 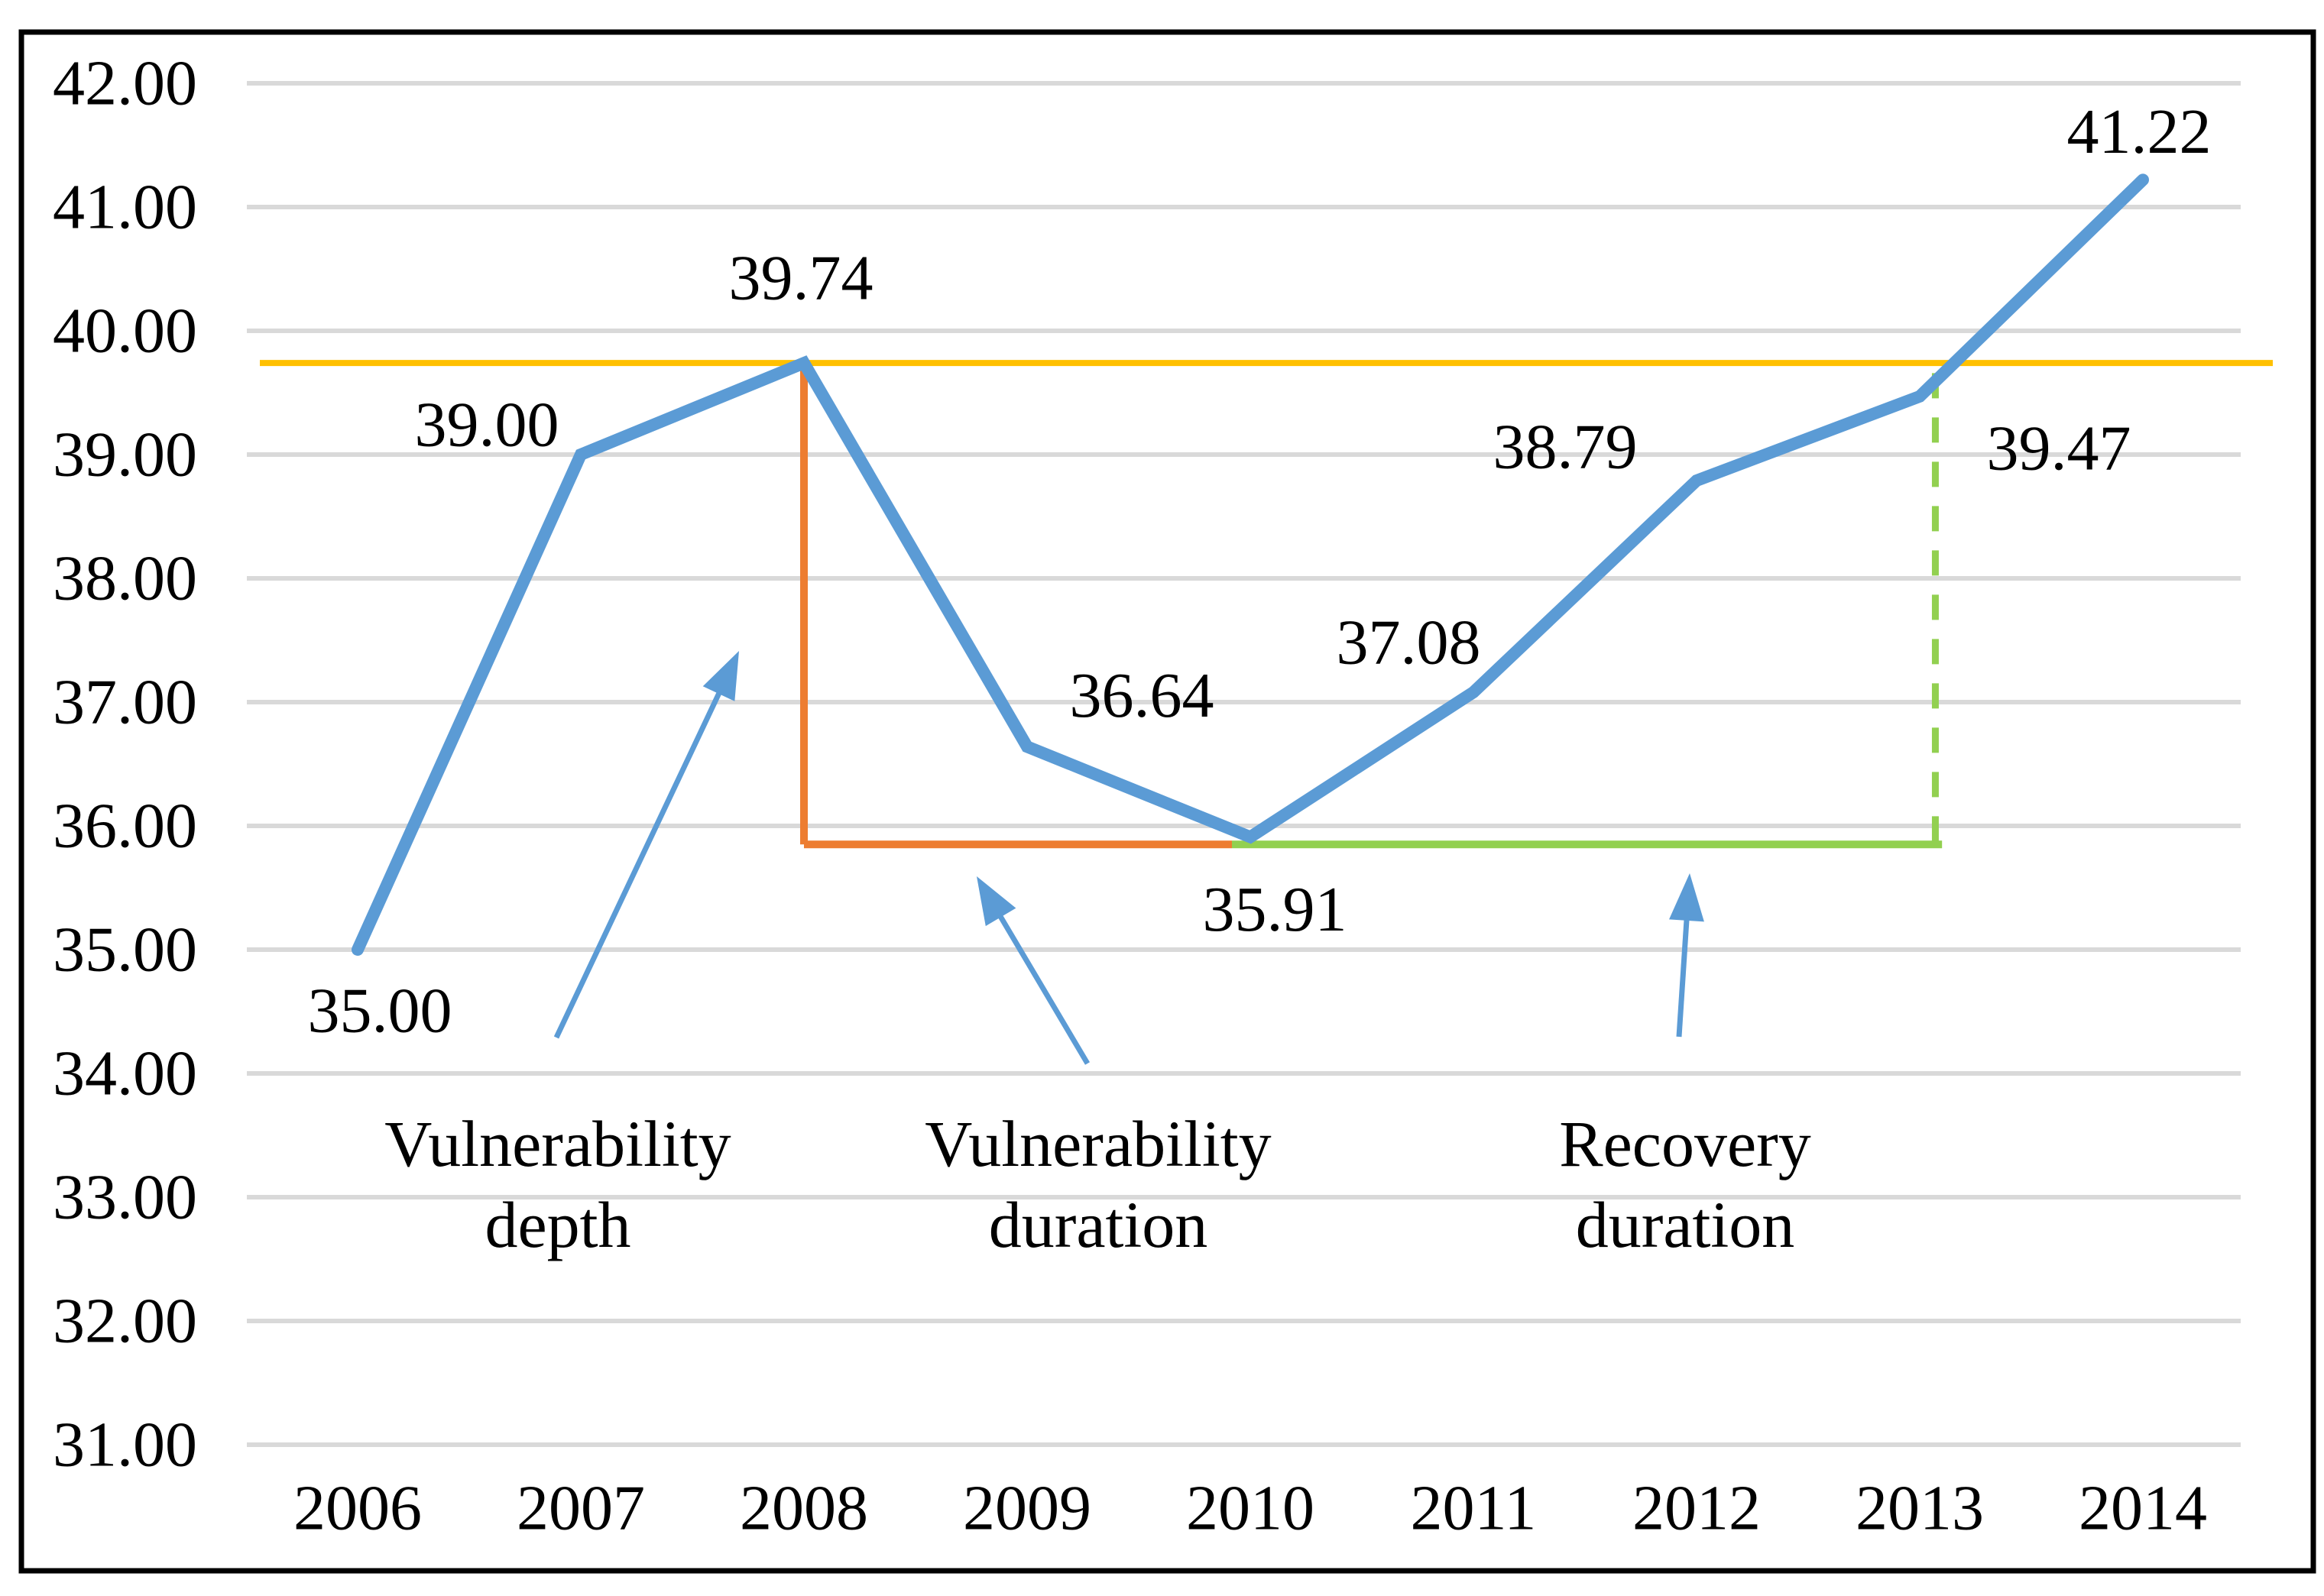 I want to click on data-point-label: 39.00, so click(x=487, y=425).